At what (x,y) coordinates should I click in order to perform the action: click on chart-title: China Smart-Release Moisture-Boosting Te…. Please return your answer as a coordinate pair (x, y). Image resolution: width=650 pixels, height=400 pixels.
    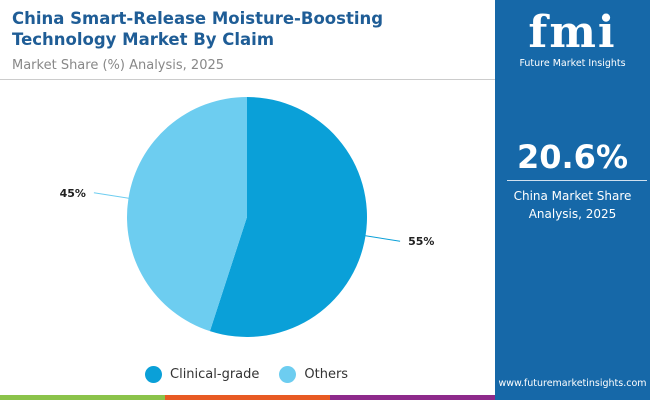
    Looking at the image, I should click on (198, 29).